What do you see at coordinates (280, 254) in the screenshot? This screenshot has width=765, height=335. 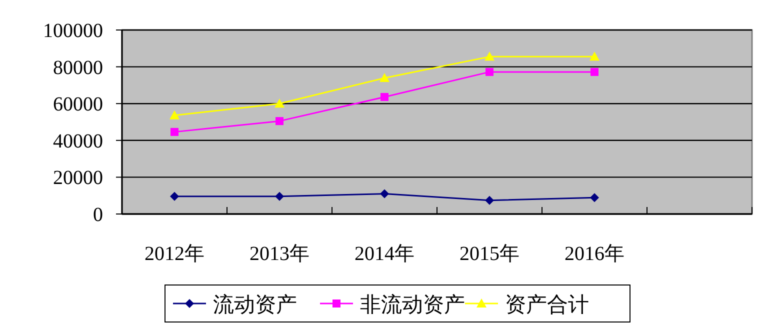 I see `x-tick-label: 2013年` at bounding box center [280, 254].